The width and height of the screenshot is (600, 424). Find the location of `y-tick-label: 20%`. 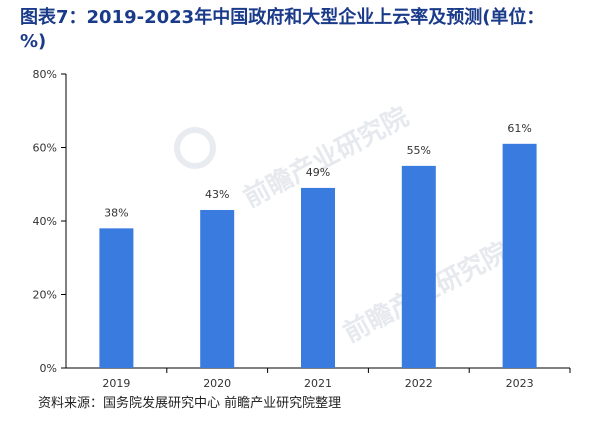

y-tick-label: 20% is located at coordinates (45, 295).